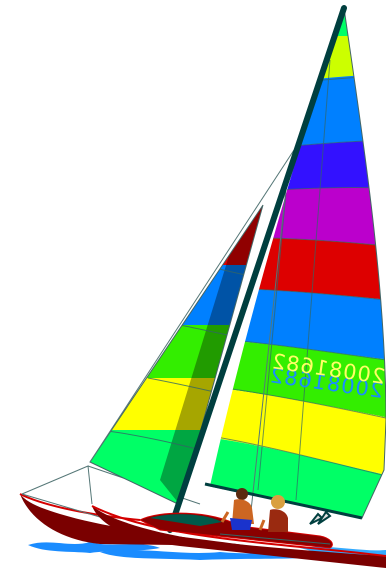 Image resolution: width=386 pixels, height=572 pixels. Describe the element at coordinates (238, 536) in the screenshot. I see `front-hull` at that location.